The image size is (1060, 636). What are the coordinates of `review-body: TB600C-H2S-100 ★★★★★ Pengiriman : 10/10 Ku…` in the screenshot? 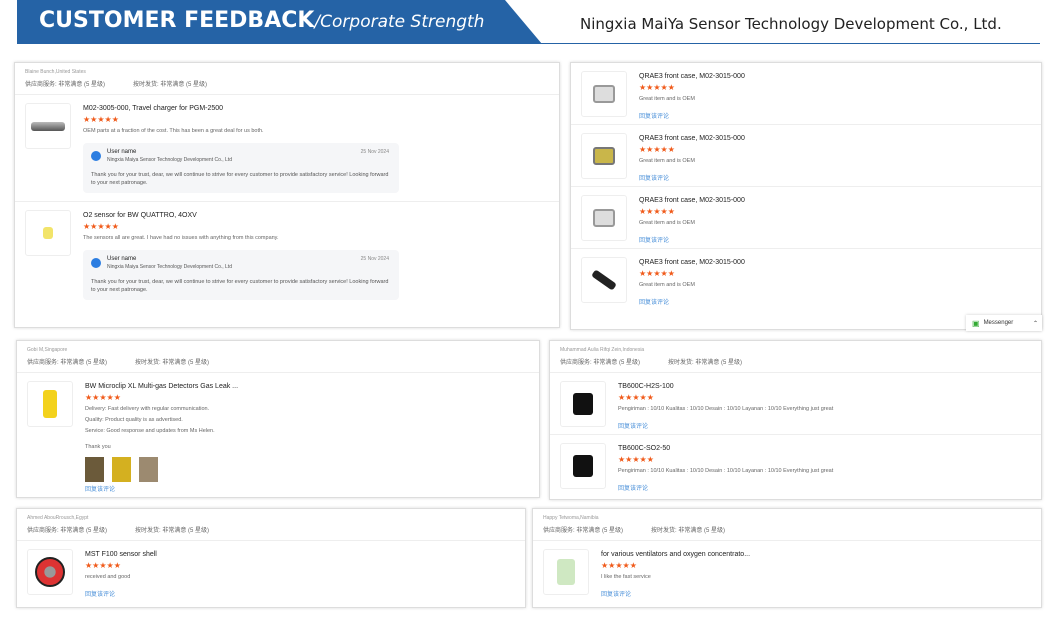 It's located at (824, 405).